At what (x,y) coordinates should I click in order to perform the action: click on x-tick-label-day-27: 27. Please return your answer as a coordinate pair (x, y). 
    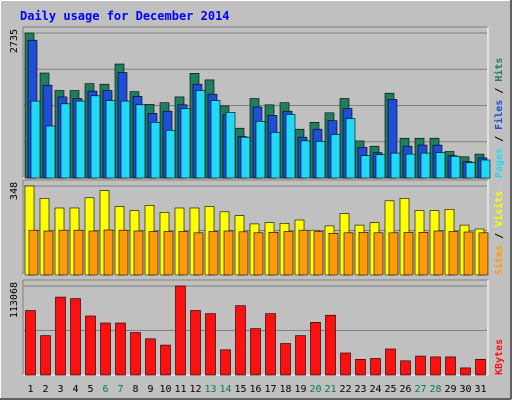
    Looking at the image, I should click on (420, 389).